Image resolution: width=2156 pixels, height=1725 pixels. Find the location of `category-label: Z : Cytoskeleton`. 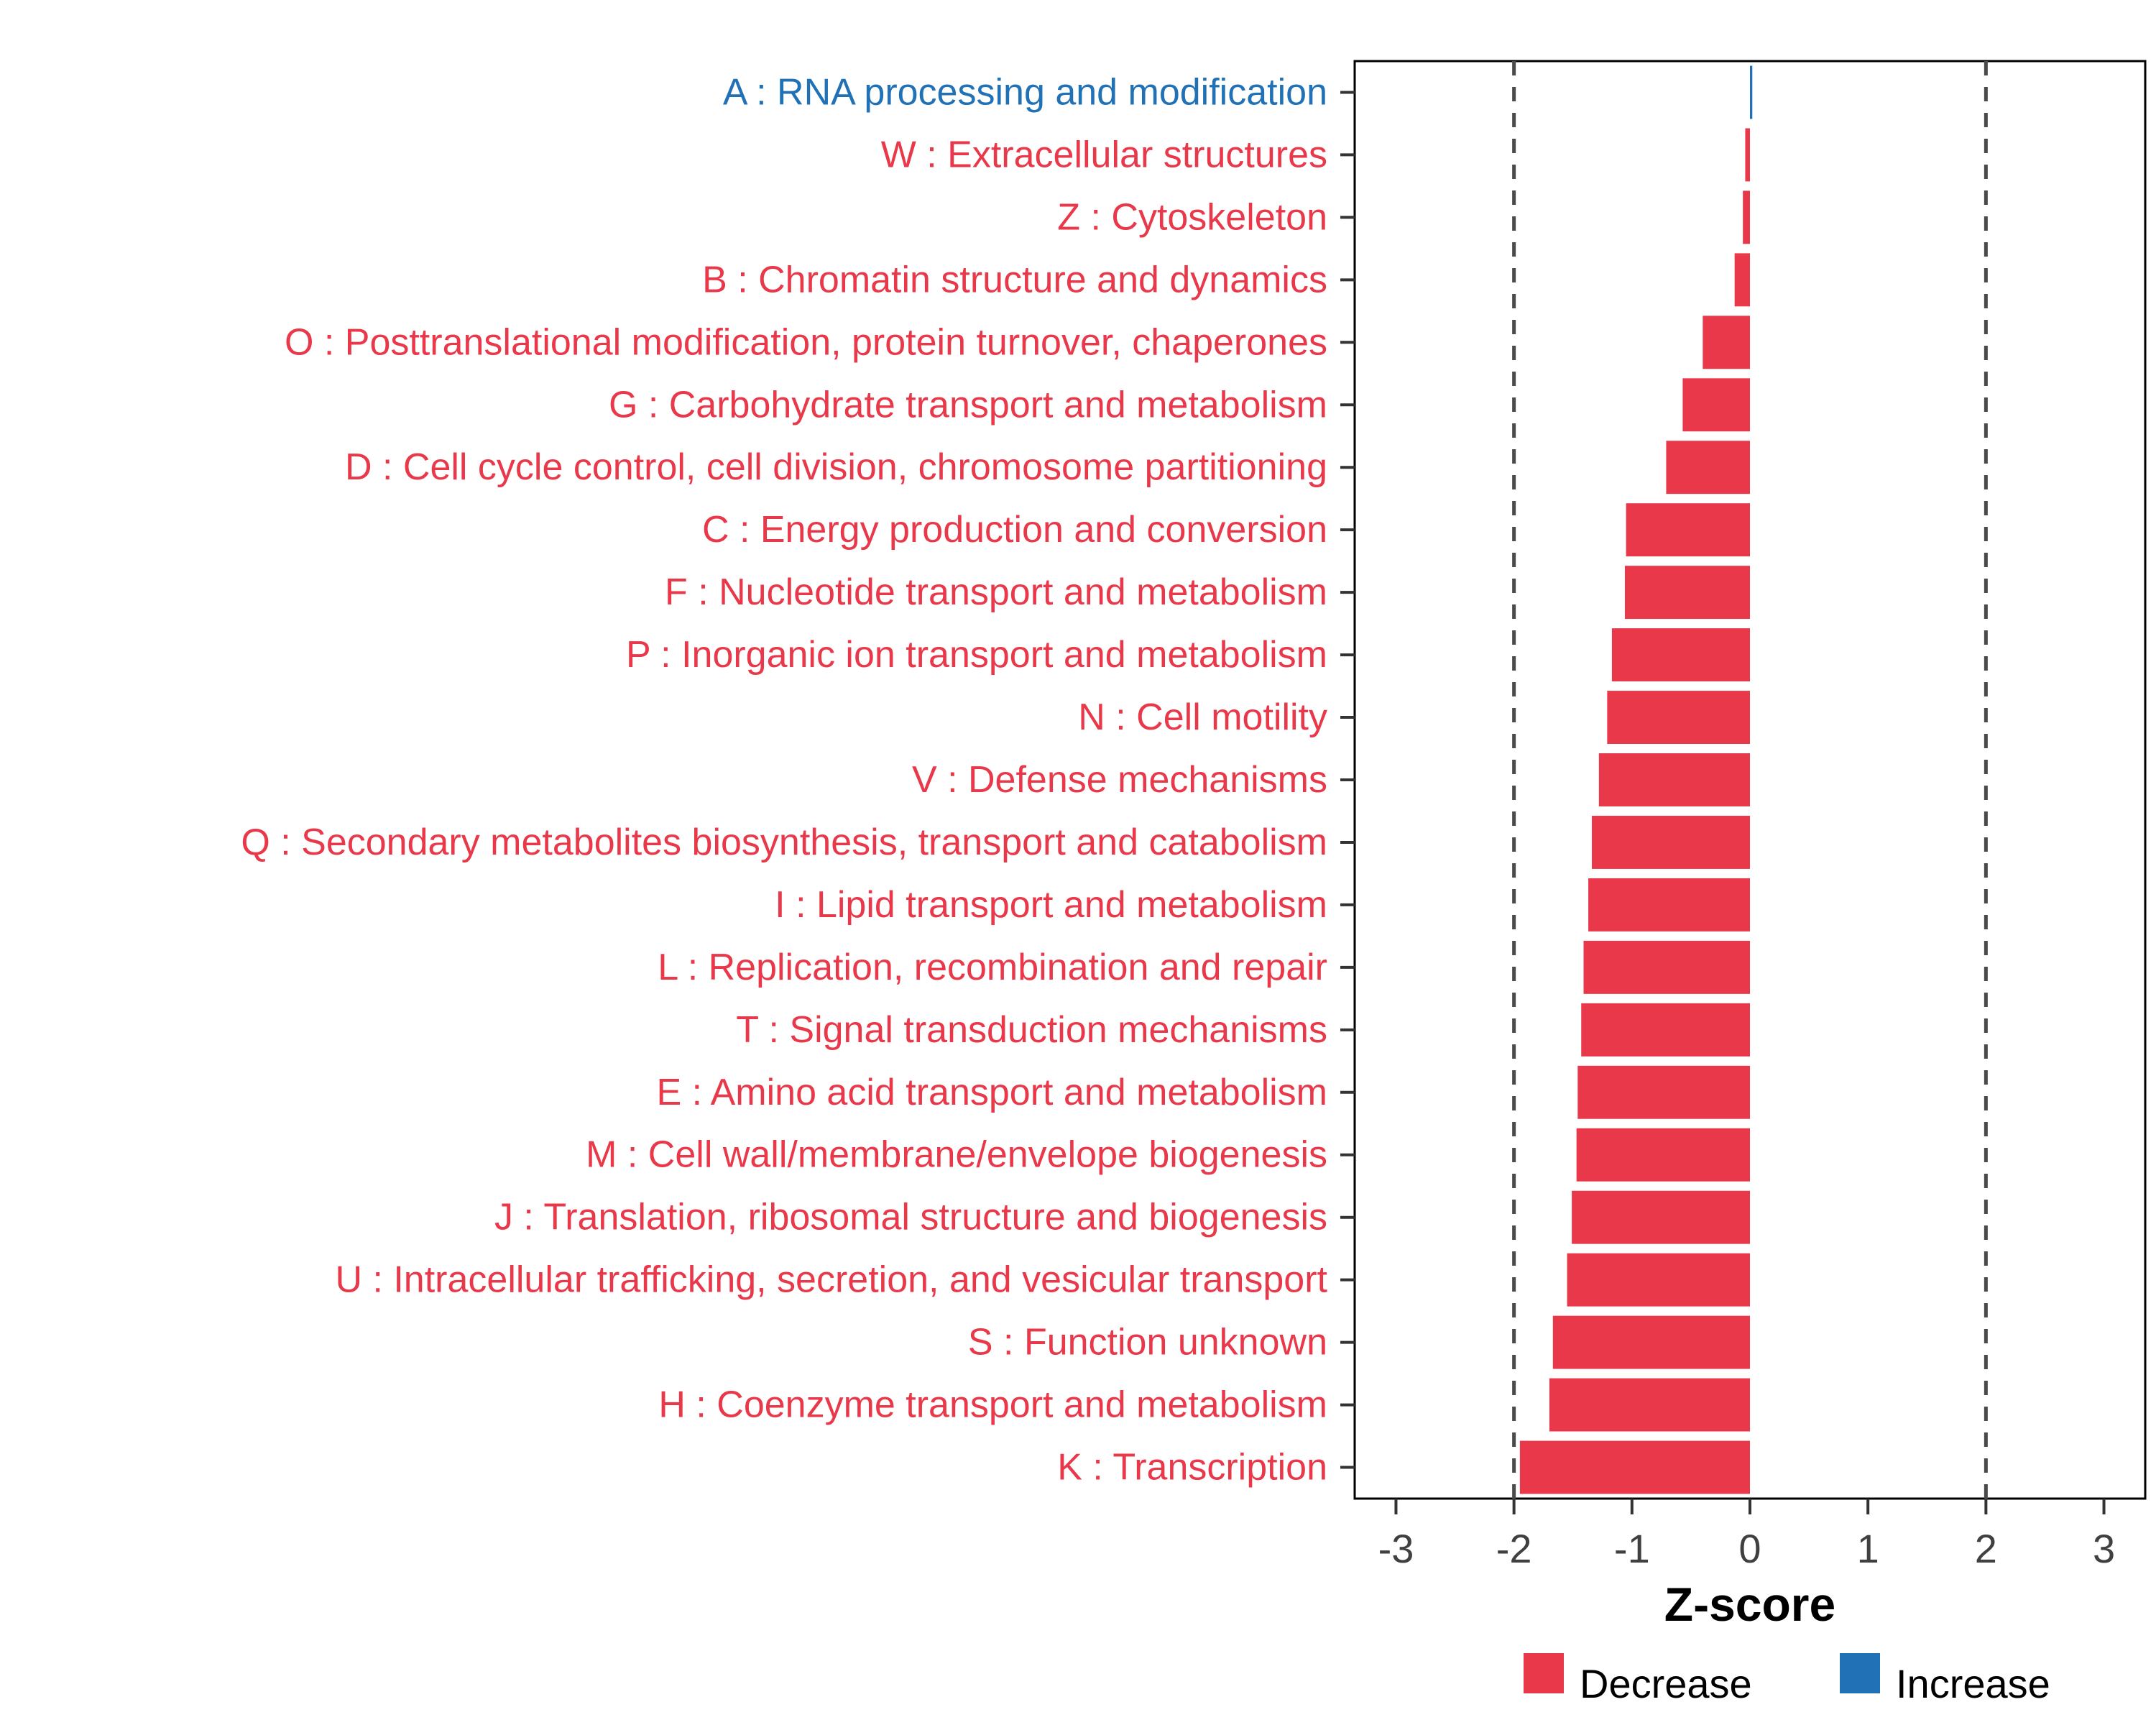

category-label: Z : Cytoskeleton is located at coordinates (1192, 217).